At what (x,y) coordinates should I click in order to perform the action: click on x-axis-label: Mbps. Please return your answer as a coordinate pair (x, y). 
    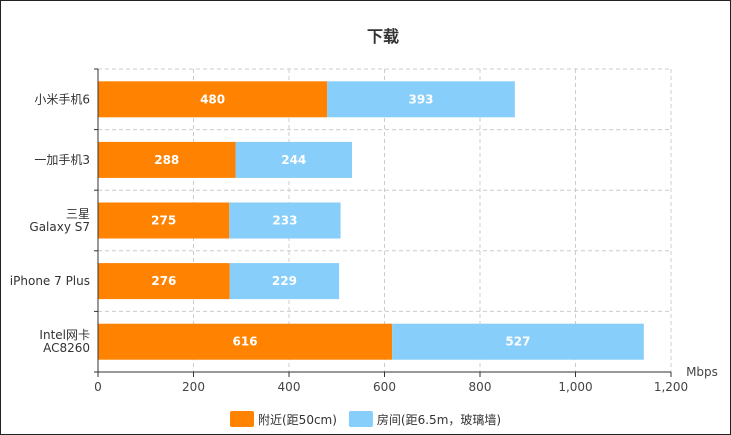
    Looking at the image, I should click on (702, 372).